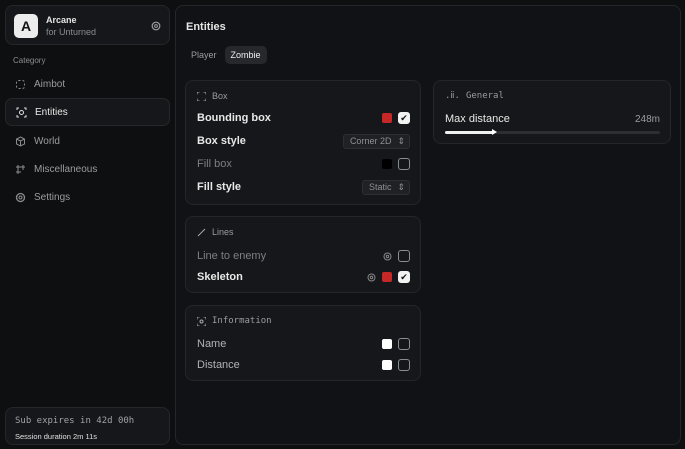 The width and height of the screenshot is (685, 449). Describe the element at coordinates (303, 277) in the screenshot. I see `skeleton-row: Skeleton ✔` at that location.